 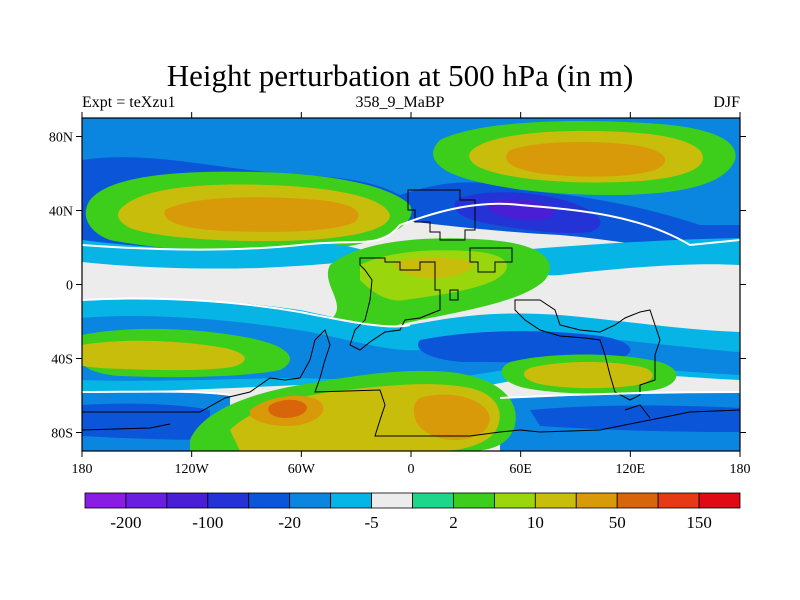 What do you see at coordinates (302, 469) in the screenshot?
I see `lon-tick-label: 60W` at bounding box center [302, 469].